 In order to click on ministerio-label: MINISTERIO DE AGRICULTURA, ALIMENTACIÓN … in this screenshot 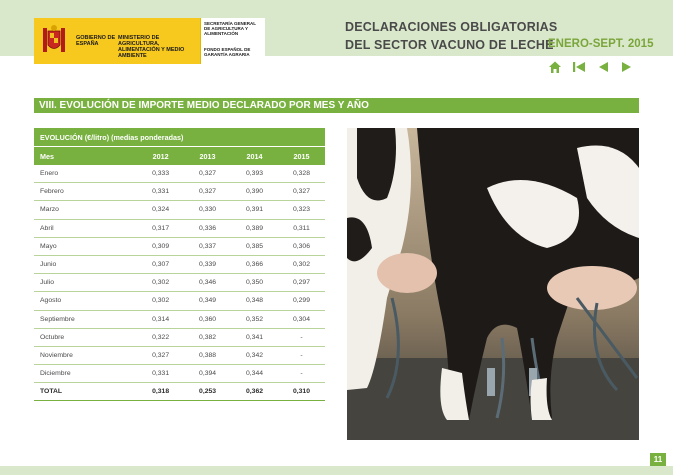, I will do `click(151, 47)`.